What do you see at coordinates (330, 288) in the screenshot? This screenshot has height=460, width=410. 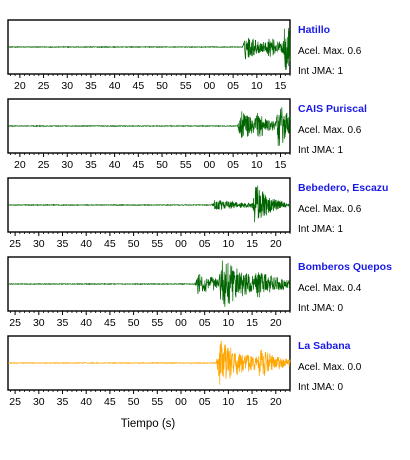 I see `acel-max-label: Acel. Max. 0.4` at bounding box center [330, 288].